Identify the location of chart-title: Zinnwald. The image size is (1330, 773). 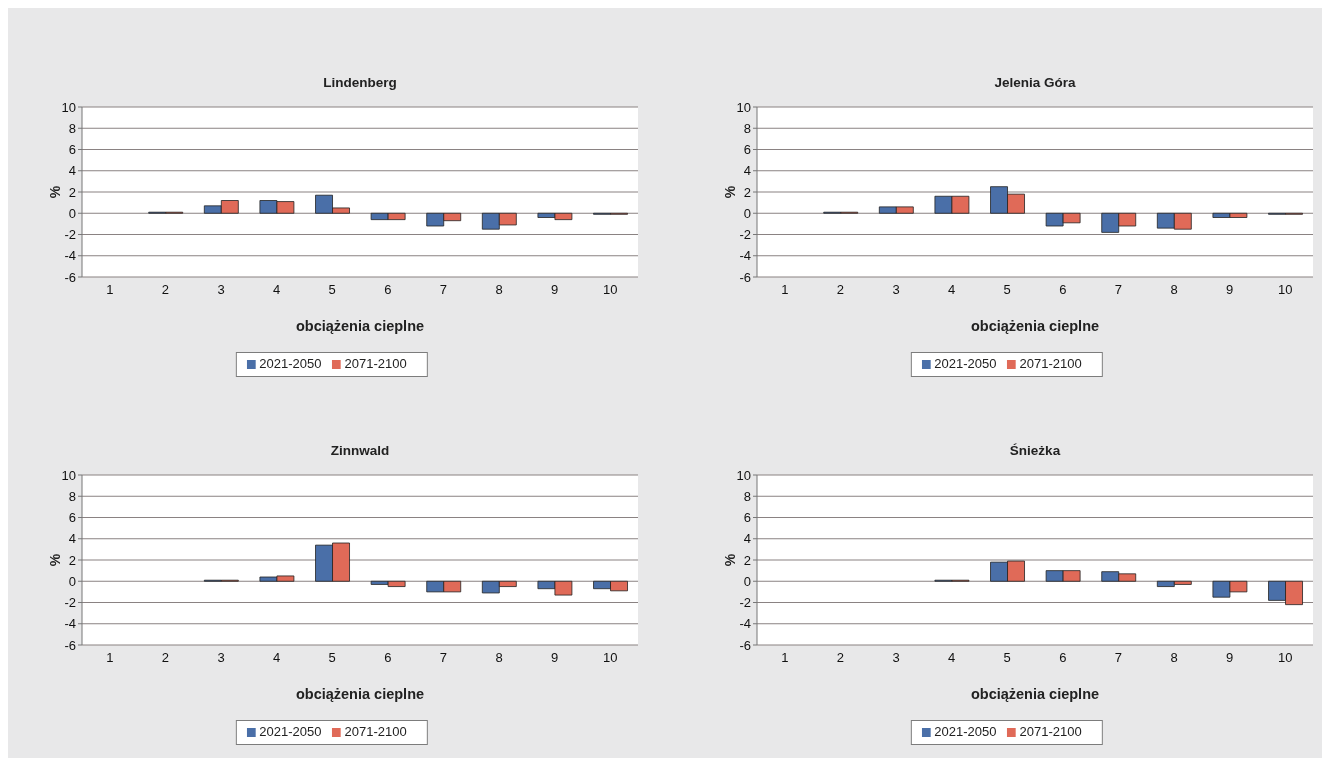
(360, 451).